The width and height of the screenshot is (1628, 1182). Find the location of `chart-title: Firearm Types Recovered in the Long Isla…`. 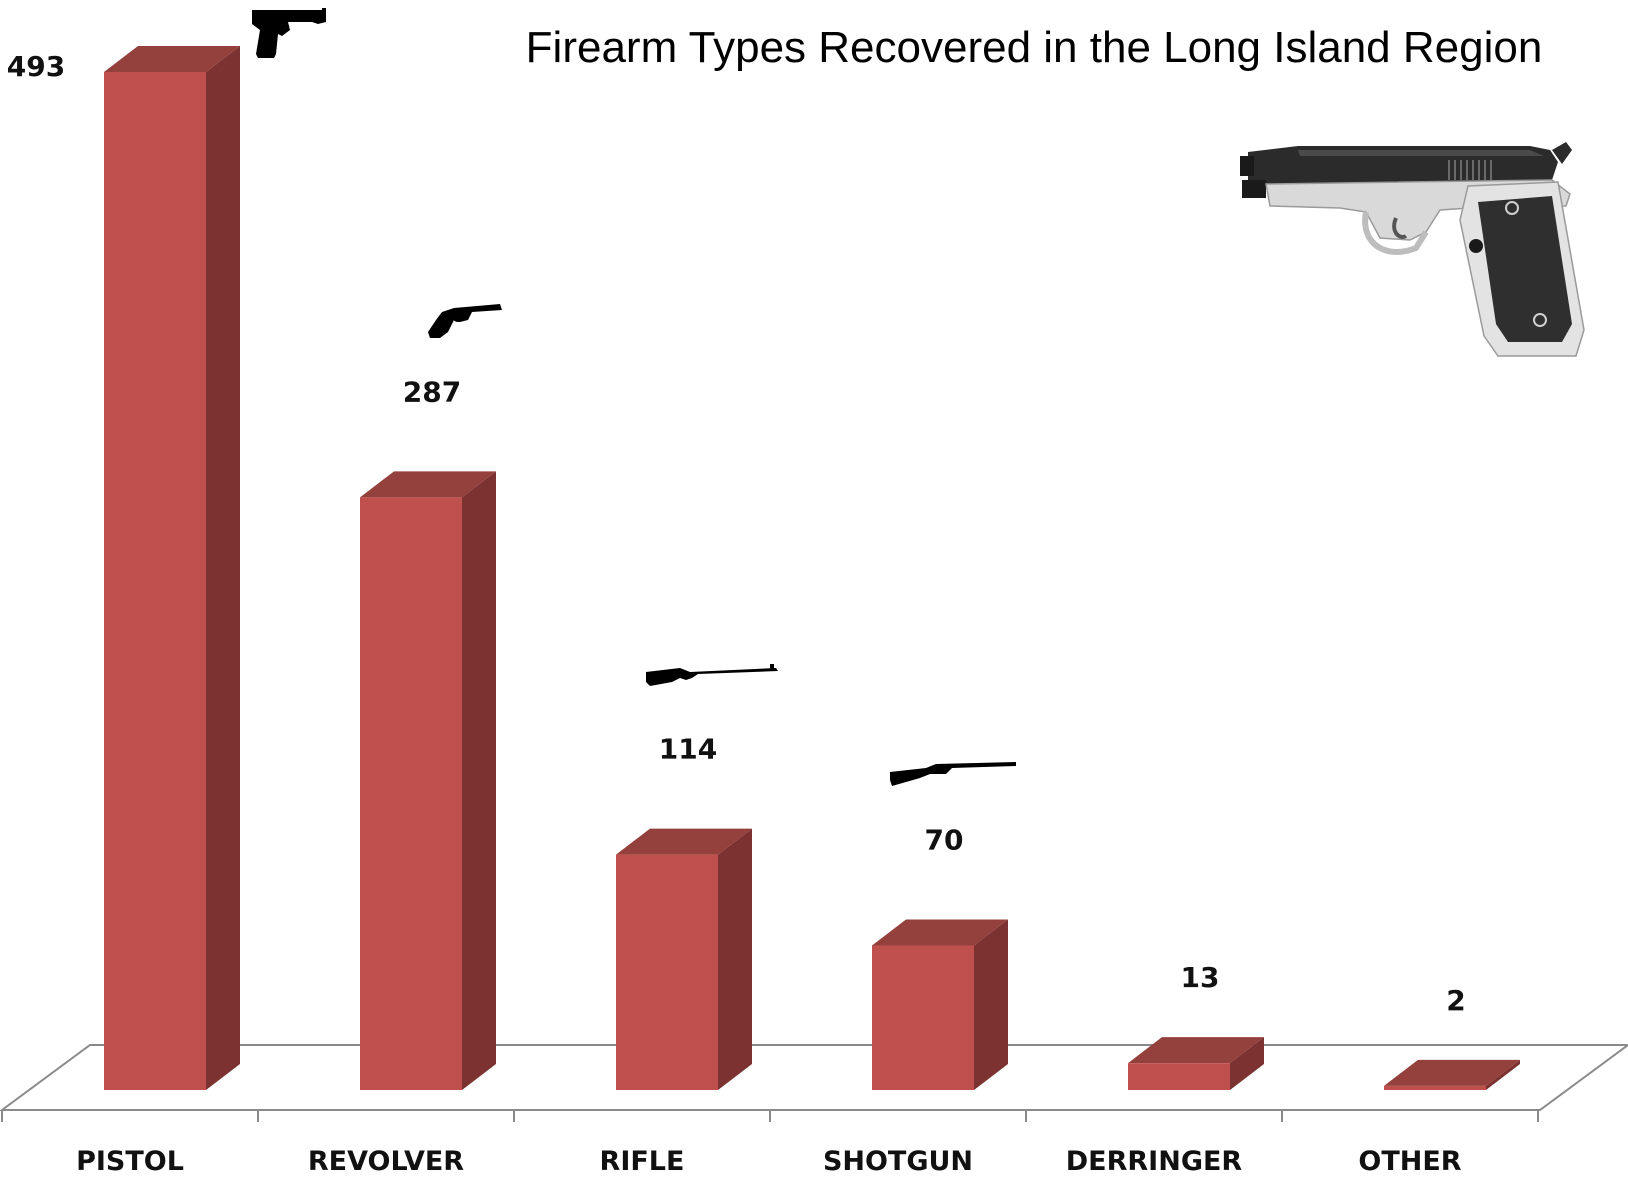

chart-title: Firearm Types Recovered in the Long Isla… is located at coordinates (1034, 47).